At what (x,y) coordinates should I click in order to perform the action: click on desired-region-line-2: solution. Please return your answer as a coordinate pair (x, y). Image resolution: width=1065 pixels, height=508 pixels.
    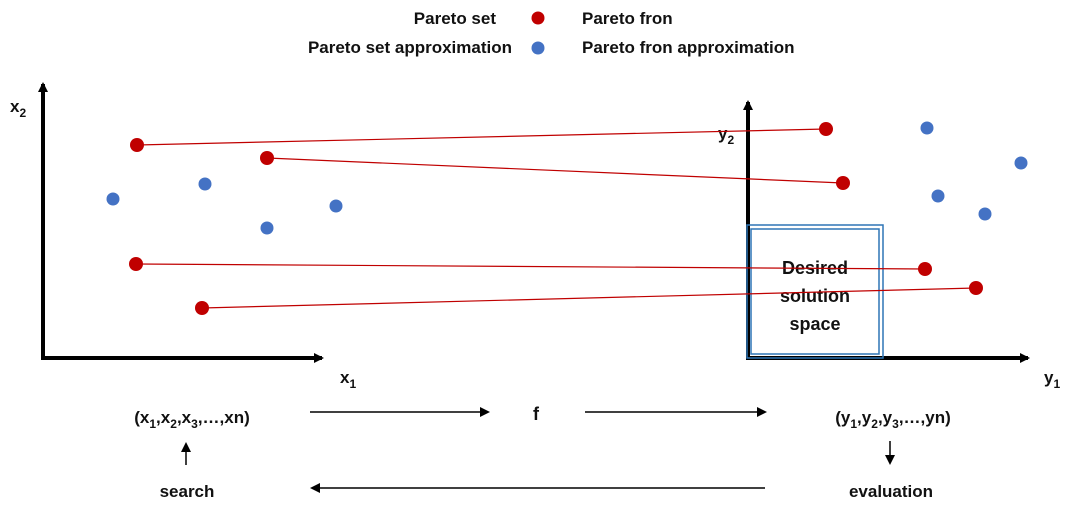
    Looking at the image, I should click on (815, 296).